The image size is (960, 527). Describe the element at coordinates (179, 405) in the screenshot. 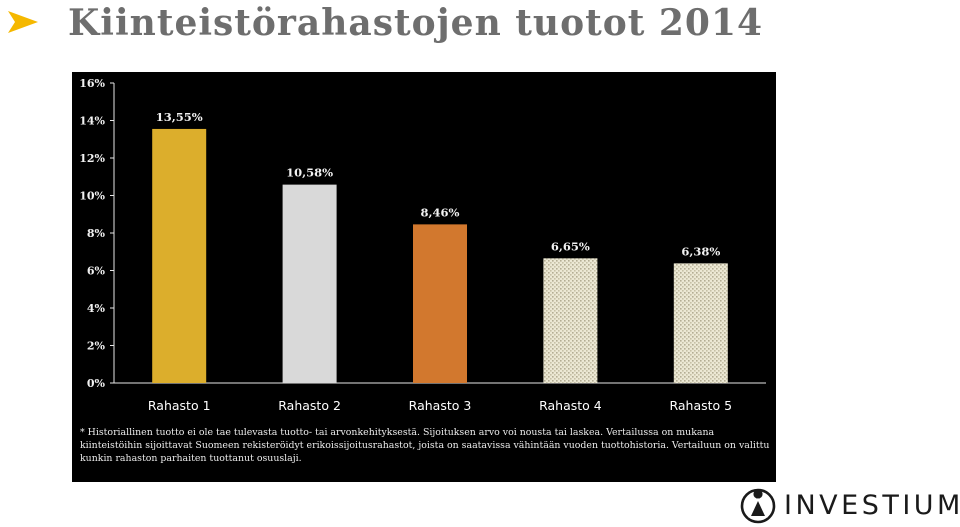

I see `x-category-label: Rahasto 1` at that location.